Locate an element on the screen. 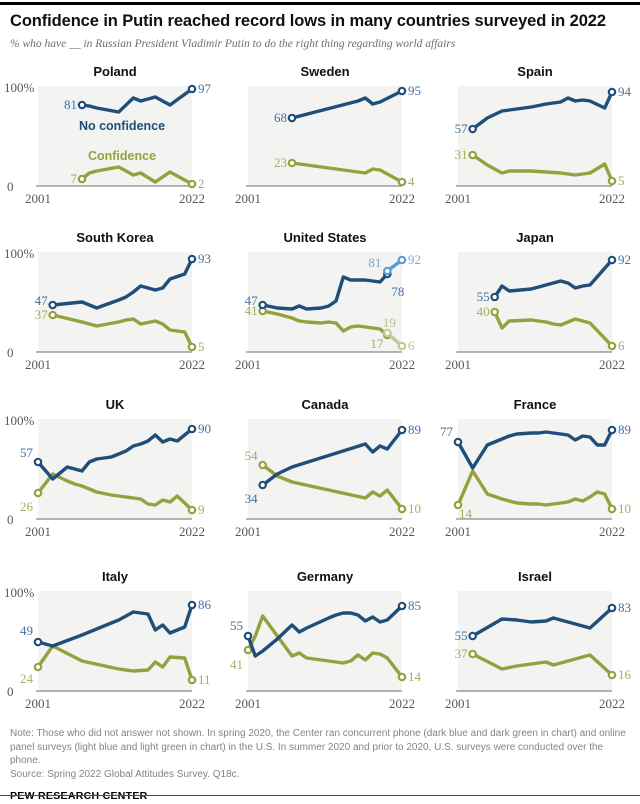 This screenshot has height=804, width=640. confidence-start-value: 41 is located at coordinates (251, 310).